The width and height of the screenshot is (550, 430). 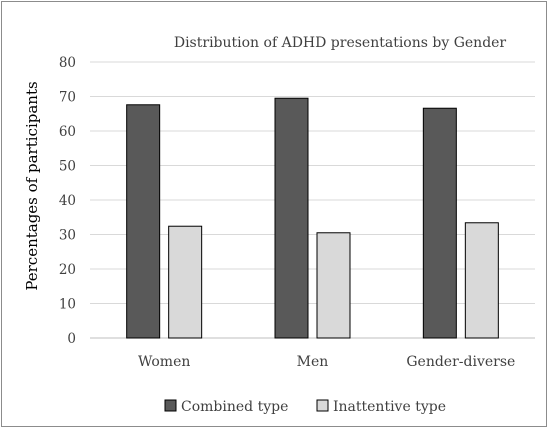 I want to click on y-tick-label: 20, so click(x=67, y=270).